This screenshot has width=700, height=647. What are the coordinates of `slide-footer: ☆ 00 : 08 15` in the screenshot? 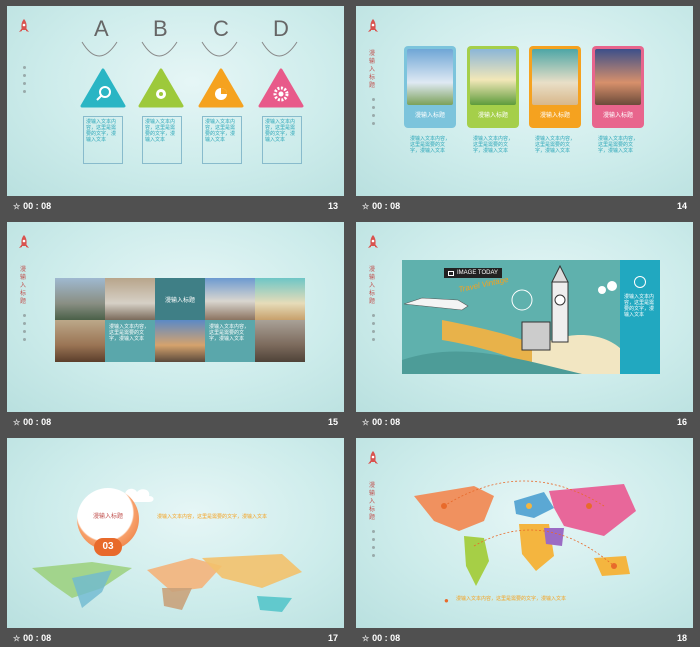 It's located at (175, 422).